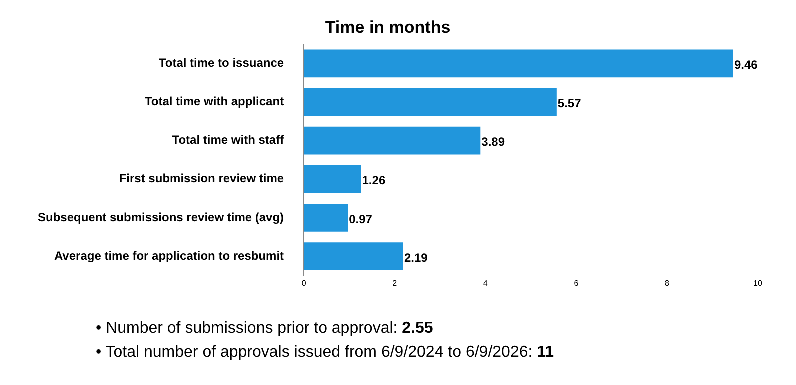 The height and width of the screenshot is (385, 796). Describe the element at coordinates (169, 255) in the screenshot. I see `y-tick-label: Average time for application to resbumit` at that location.